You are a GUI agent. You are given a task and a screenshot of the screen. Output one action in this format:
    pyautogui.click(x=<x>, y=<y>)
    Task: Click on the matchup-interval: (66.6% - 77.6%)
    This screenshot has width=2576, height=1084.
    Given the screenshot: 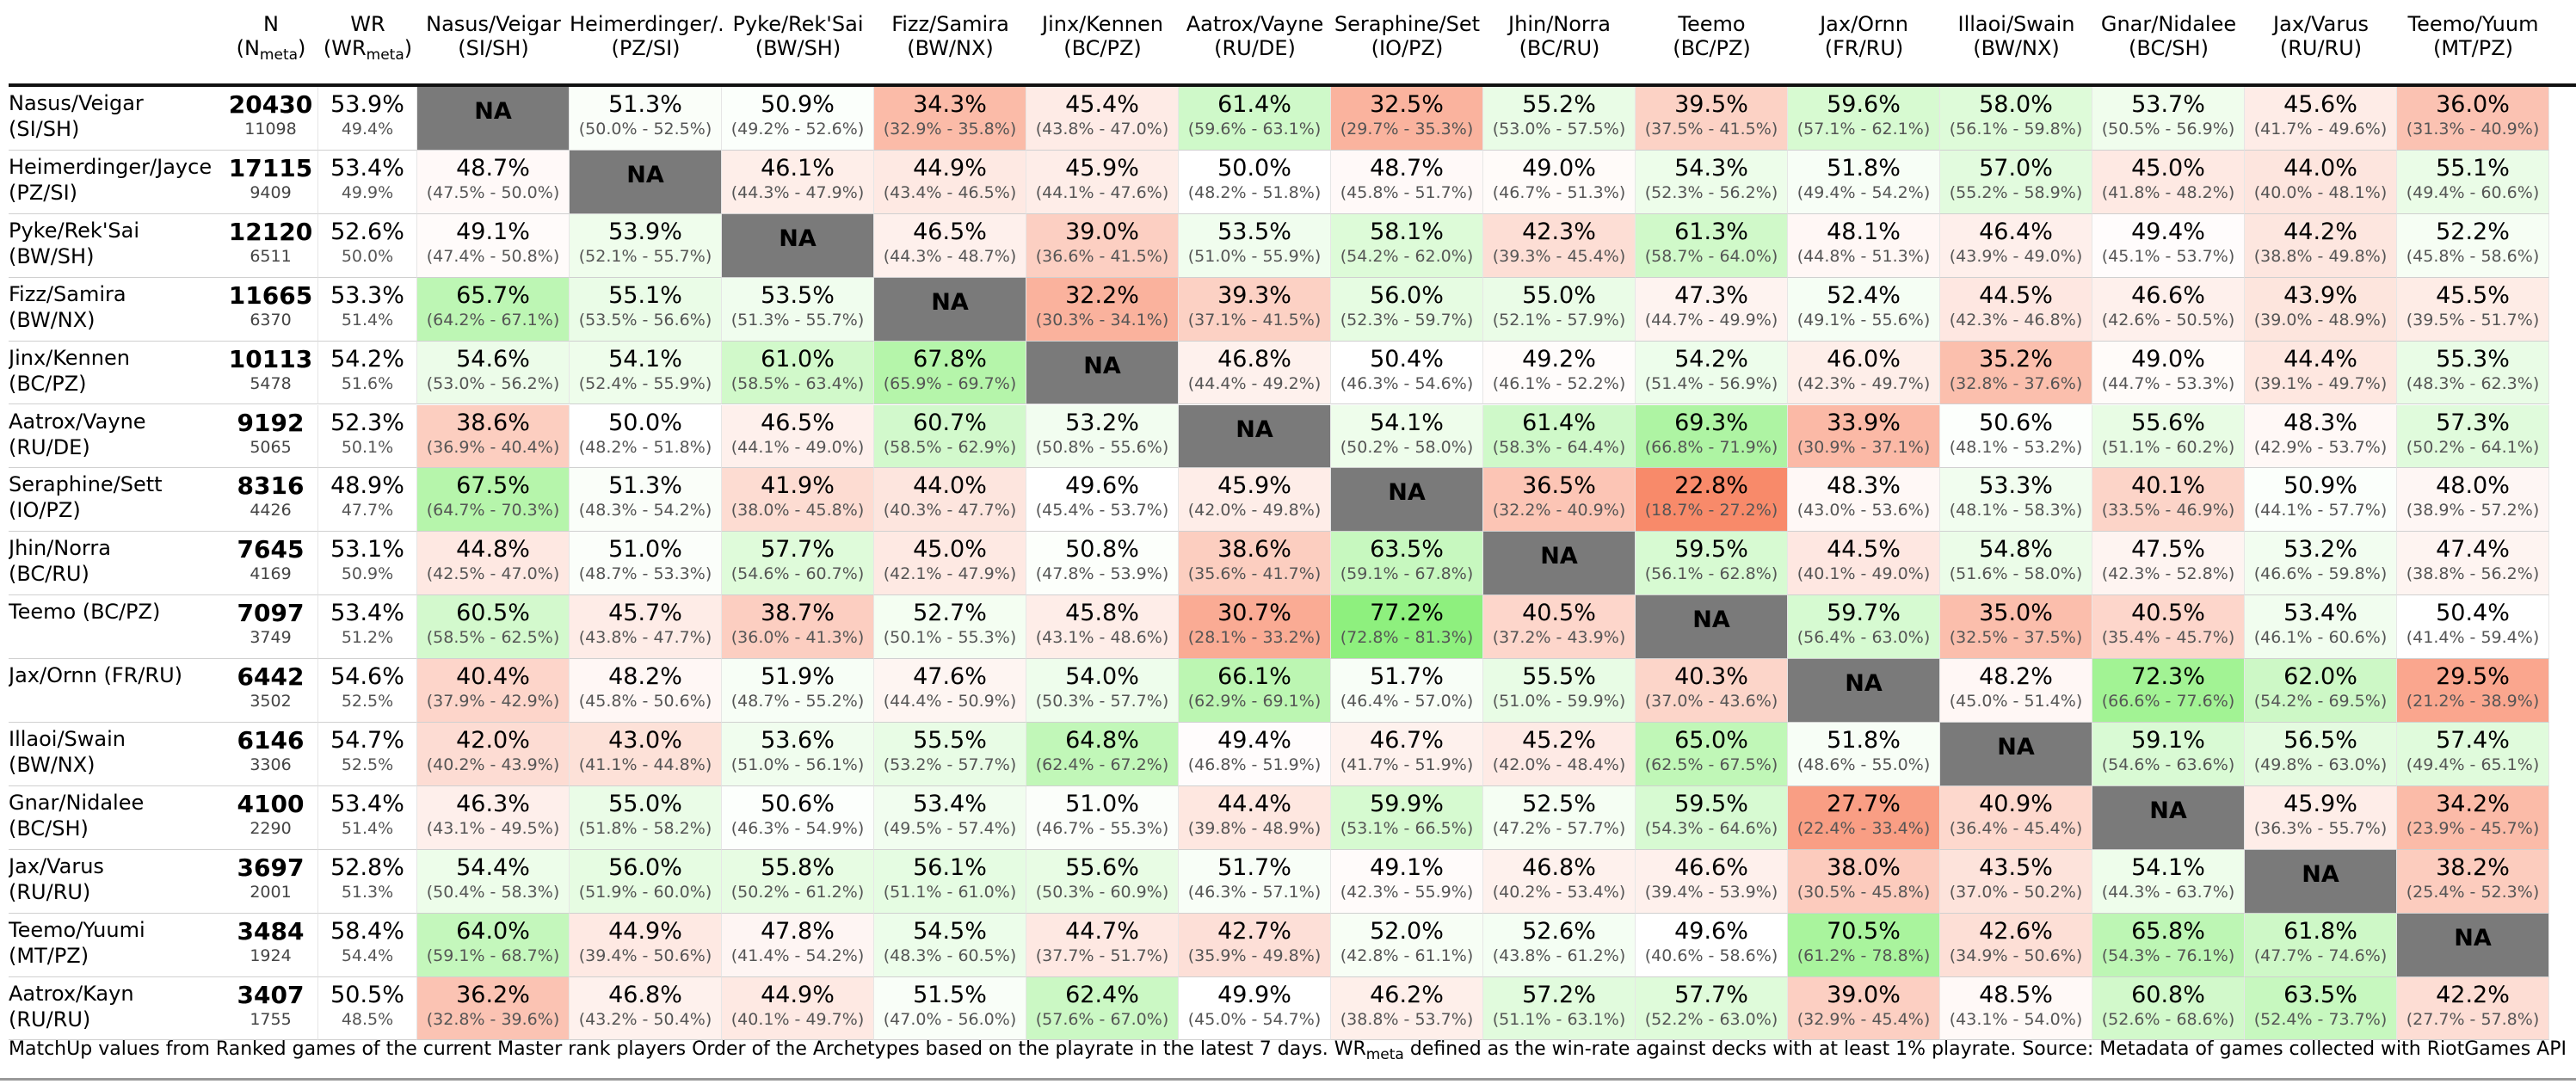 What is the action you would take?
    pyautogui.click(x=2168, y=701)
    